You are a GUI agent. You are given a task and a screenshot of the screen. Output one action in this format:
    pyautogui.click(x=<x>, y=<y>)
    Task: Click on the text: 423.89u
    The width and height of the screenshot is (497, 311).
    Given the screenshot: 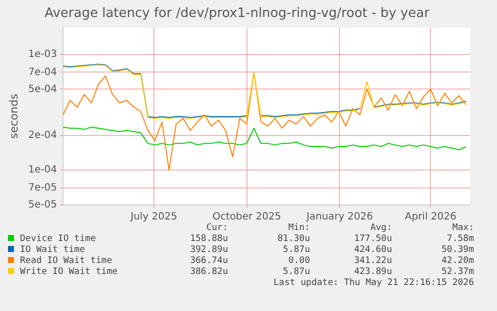 What is the action you would take?
    pyautogui.click(x=373, y=272)
    